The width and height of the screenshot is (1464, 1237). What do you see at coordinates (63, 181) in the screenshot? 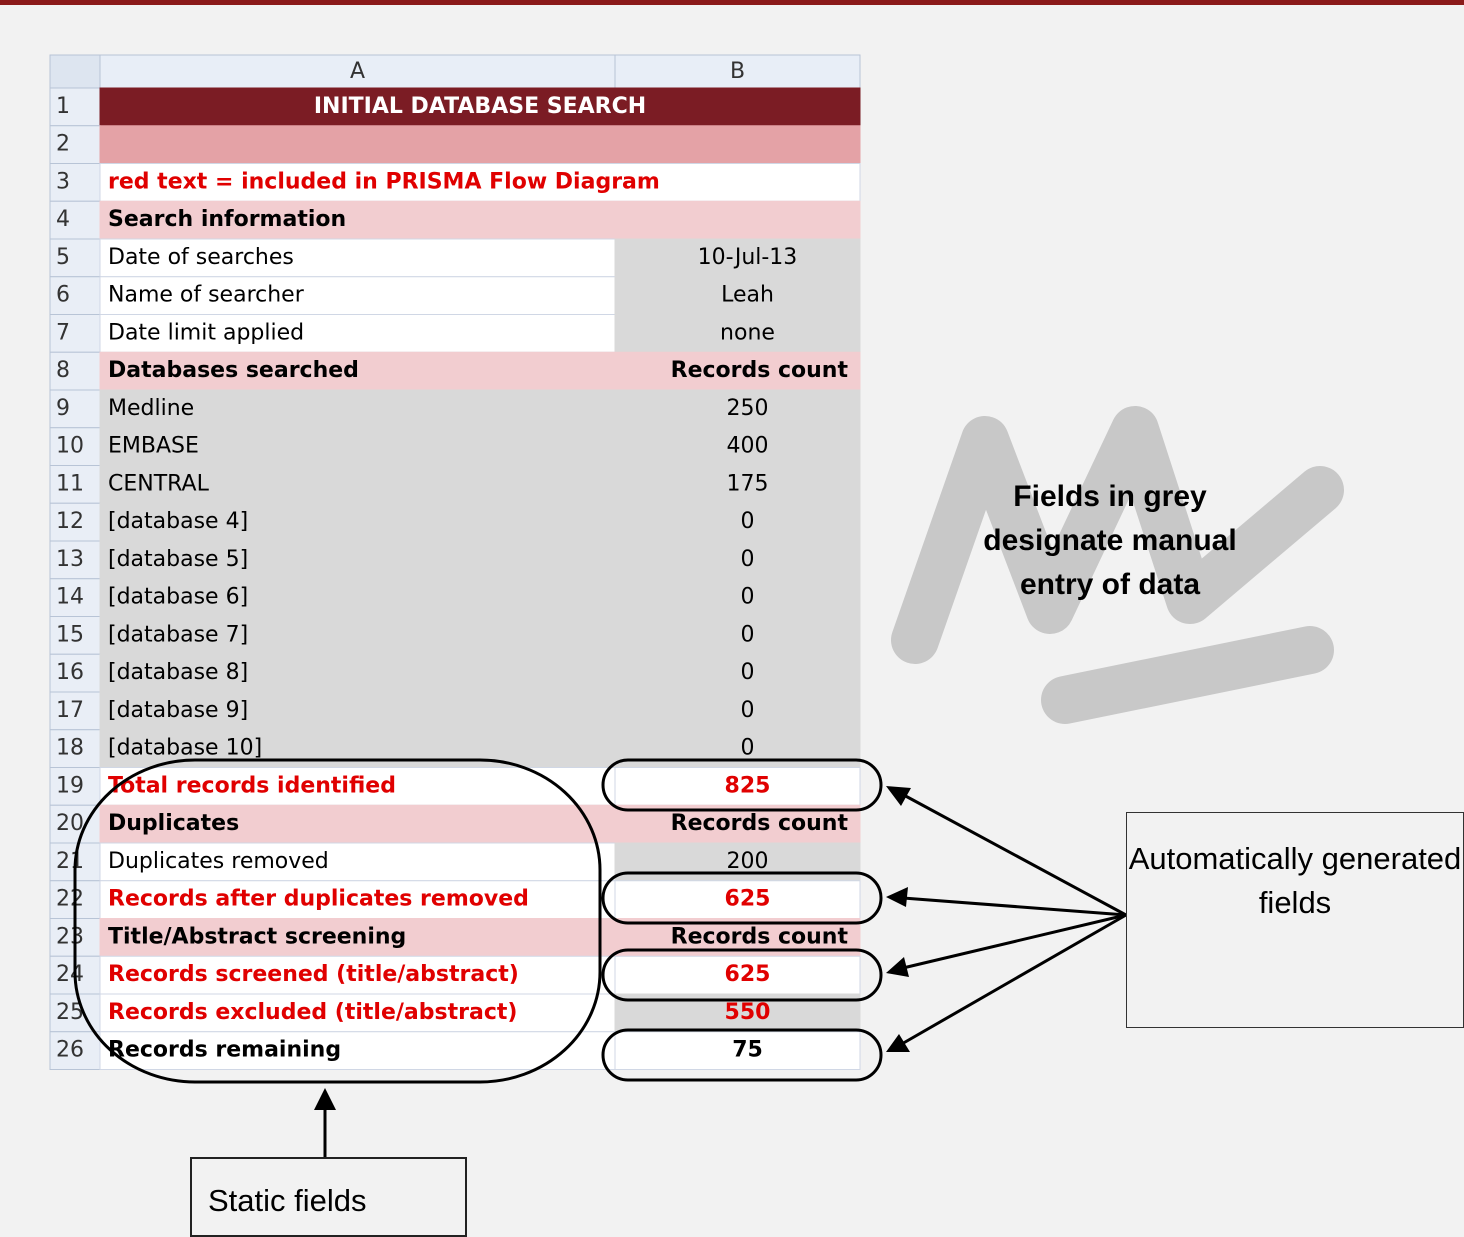
I see `row-number: 3` at bounding box center [63, 181].